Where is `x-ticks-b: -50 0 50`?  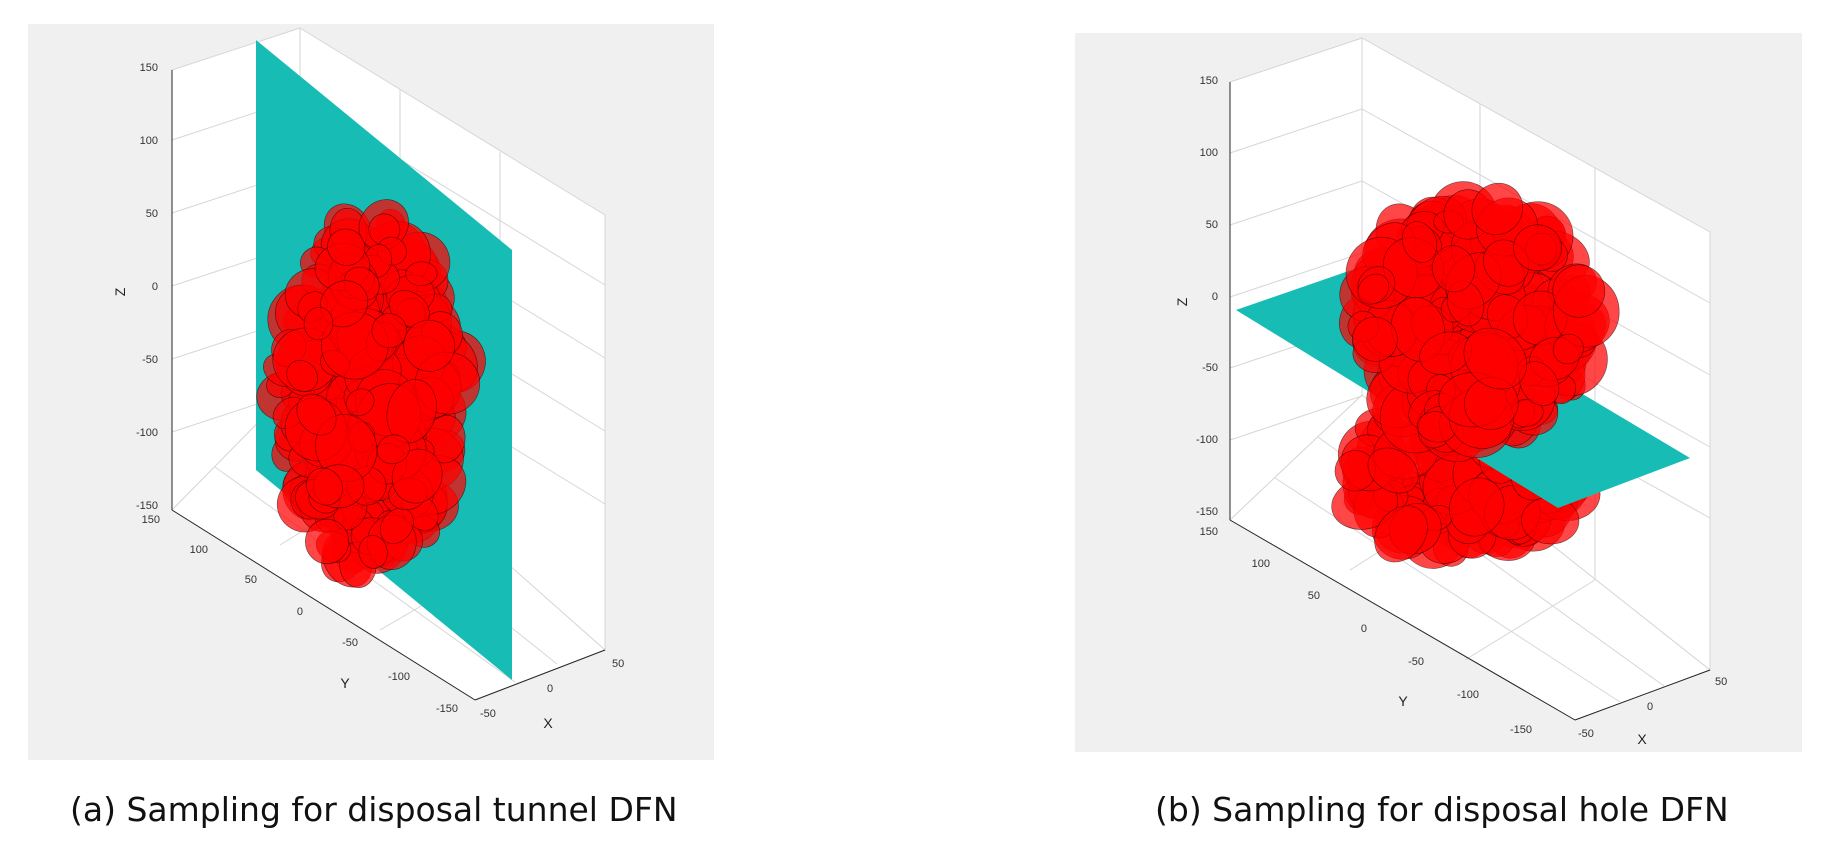
x-ticks-b: -50 0 50 is located at coordinates (1652, 708).